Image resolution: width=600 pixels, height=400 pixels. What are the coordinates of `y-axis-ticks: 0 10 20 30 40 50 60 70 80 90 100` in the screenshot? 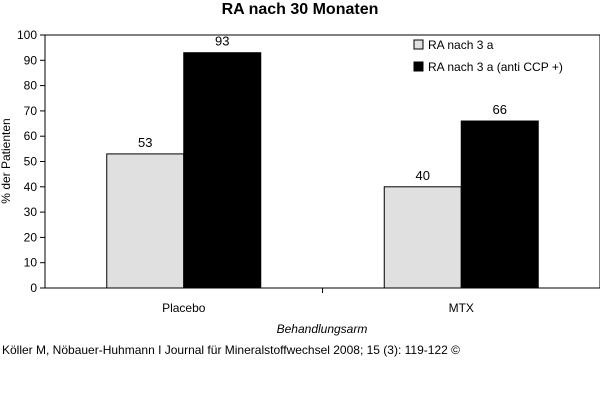 It's located at (31, 161).